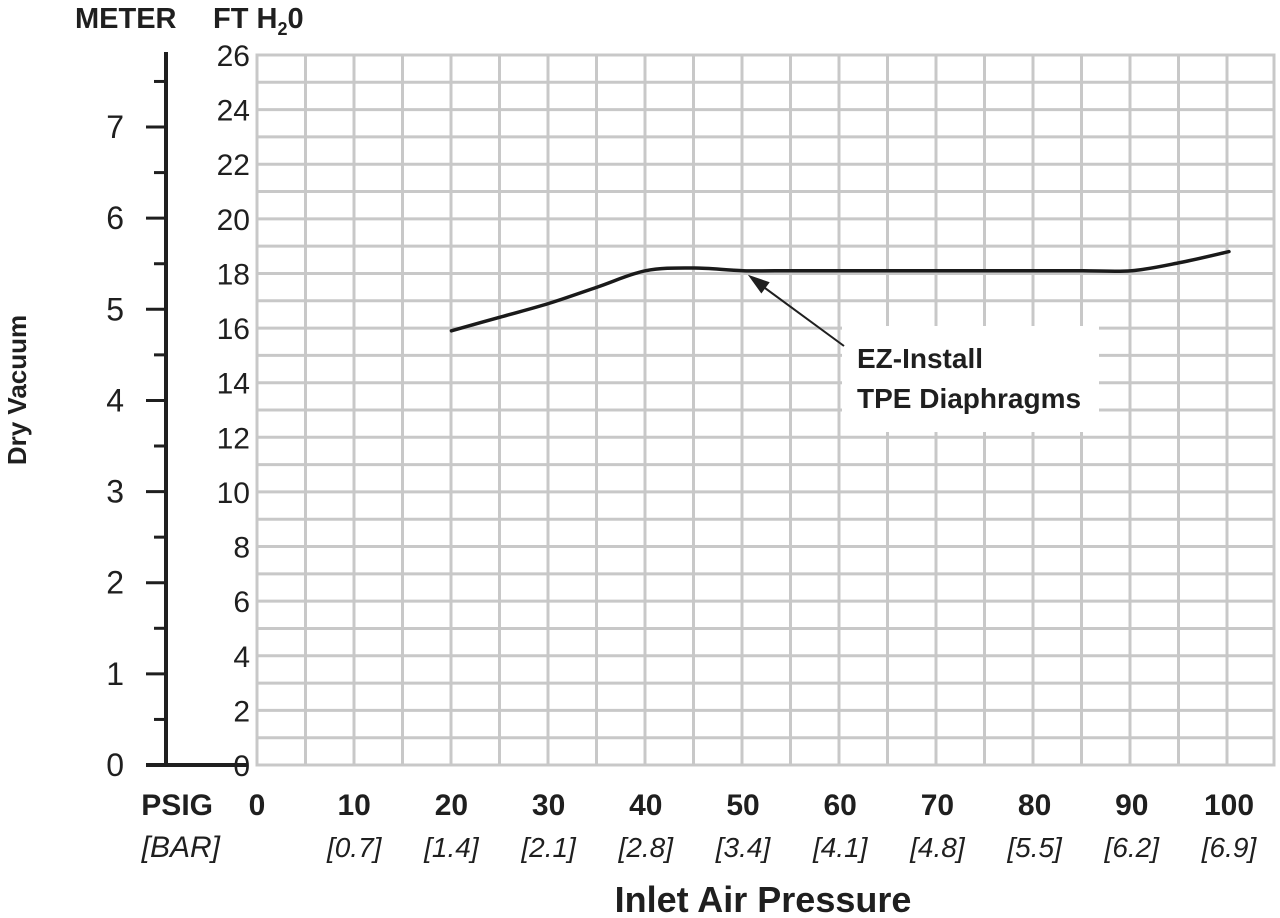 Image resolution: width=1280 pixels, height=918 pixels. What do you see at coordinates (354, 847) in the screenshot?
I see `bar-tick-label: [0.7]` at bounding box center [354, 847].